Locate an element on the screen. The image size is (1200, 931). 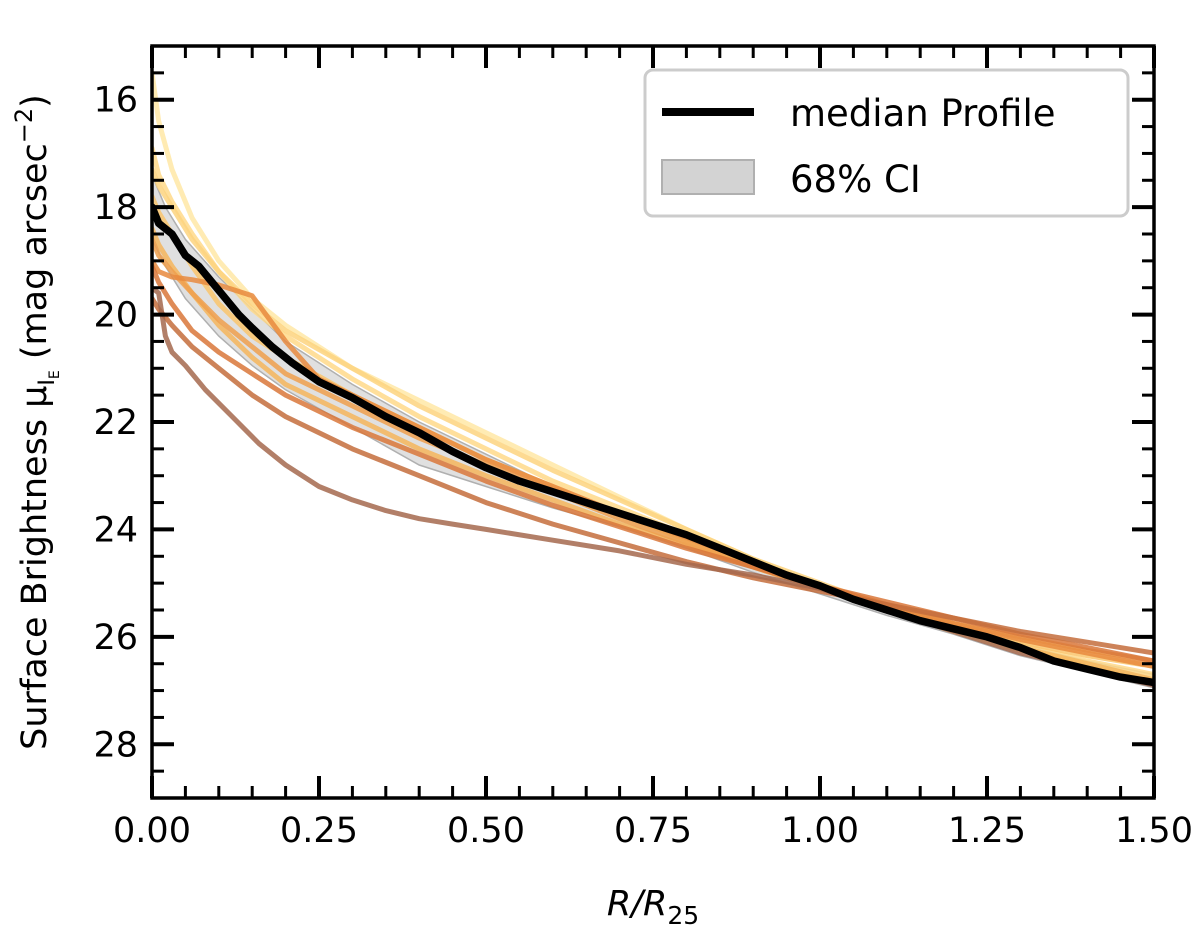
y-tick-label: 24 is located at coordinates (115, 530).